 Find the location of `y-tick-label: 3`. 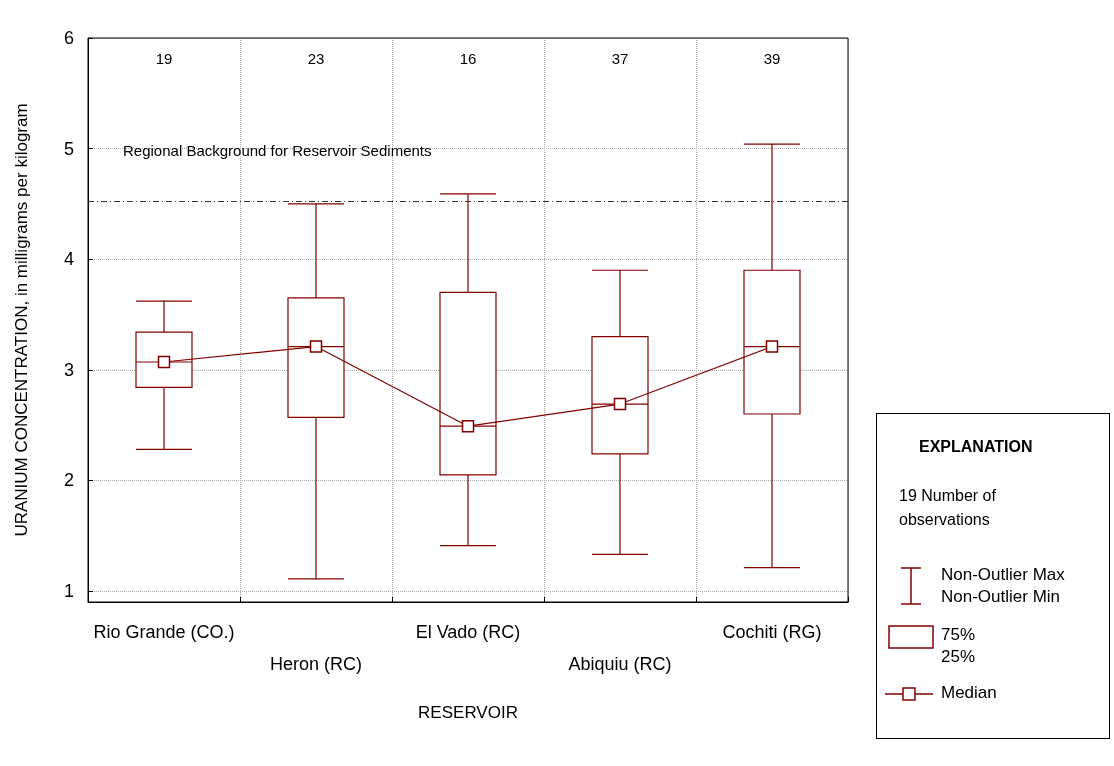

y-tick-label: 3 is located at coordinates (68, 369).